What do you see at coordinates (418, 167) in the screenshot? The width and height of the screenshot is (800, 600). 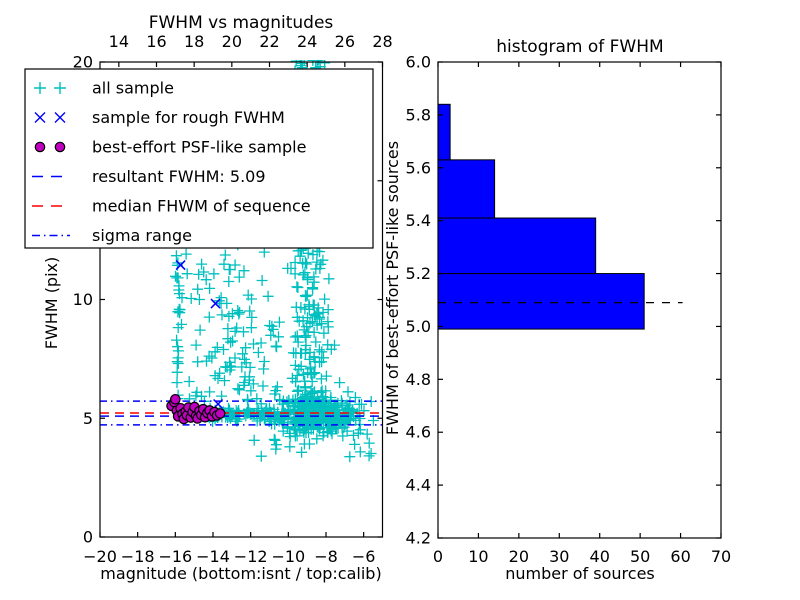 I see `tick-label: 5.6` at bounding box center [418, 167].